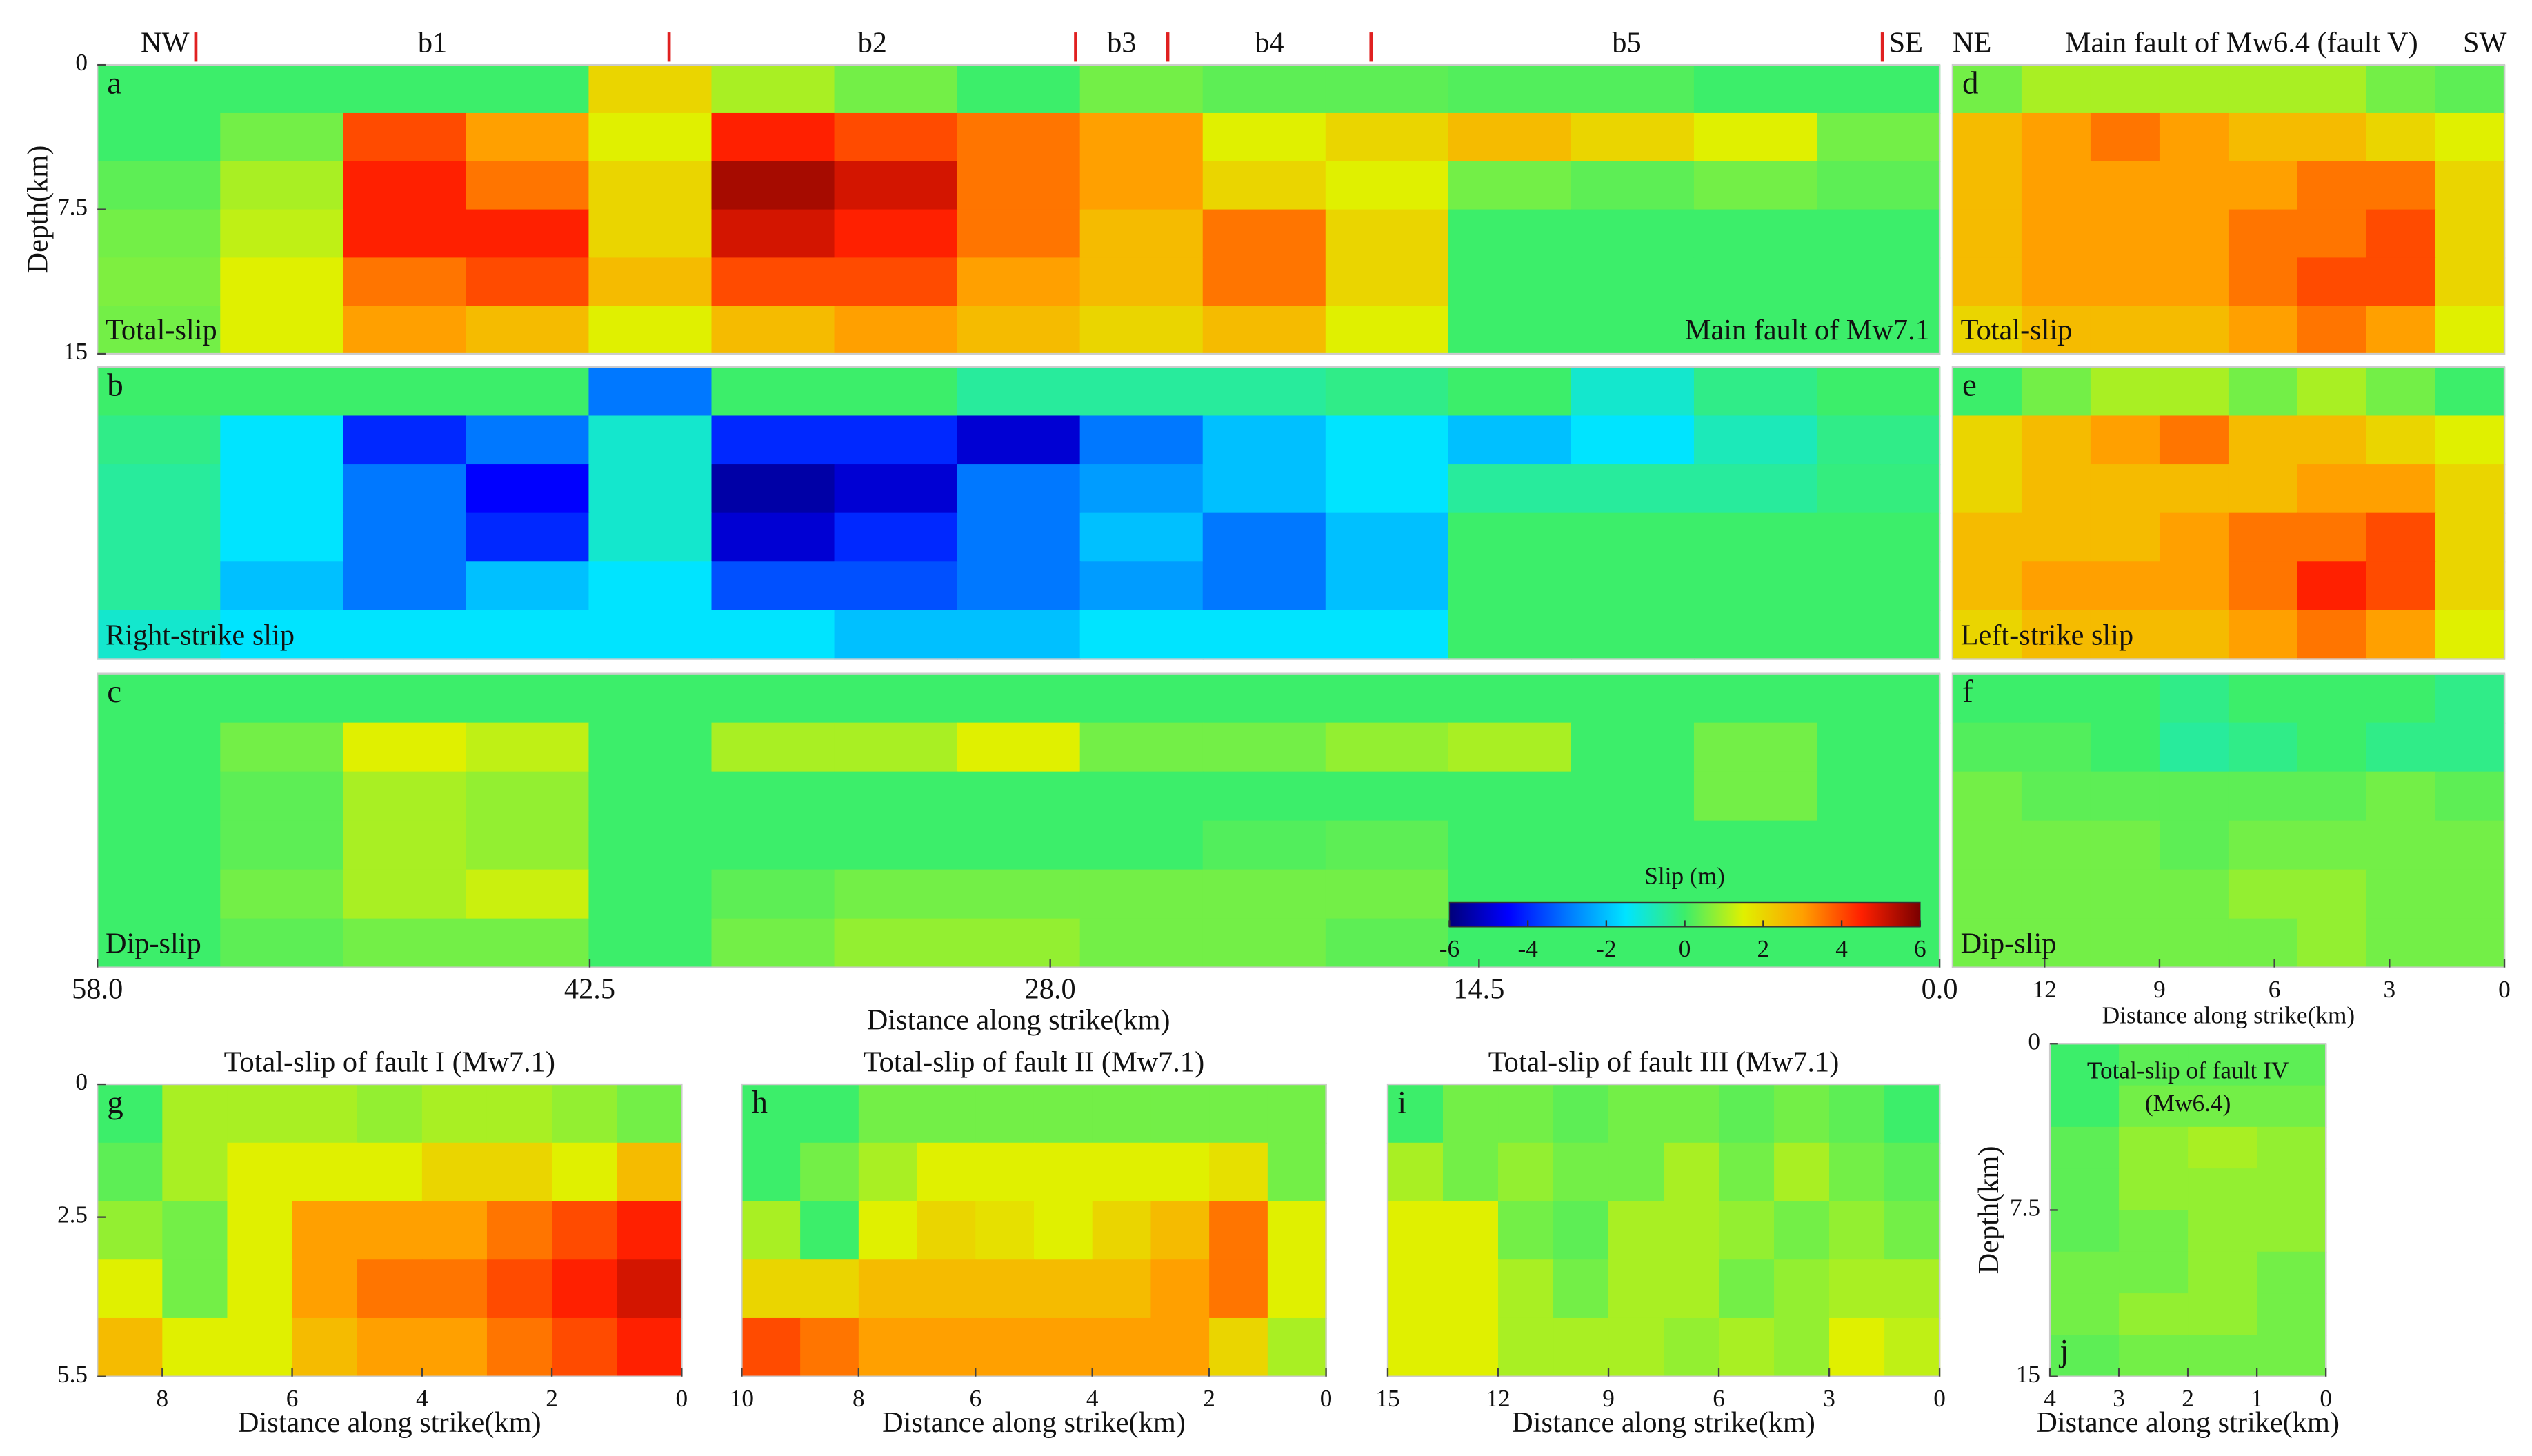 The height and width of the screenshot is (1456, 2532). Describe the element at coordinates (1684, 875) in the screenshot. I see `colorbar-title: Slip (m)` at that location.